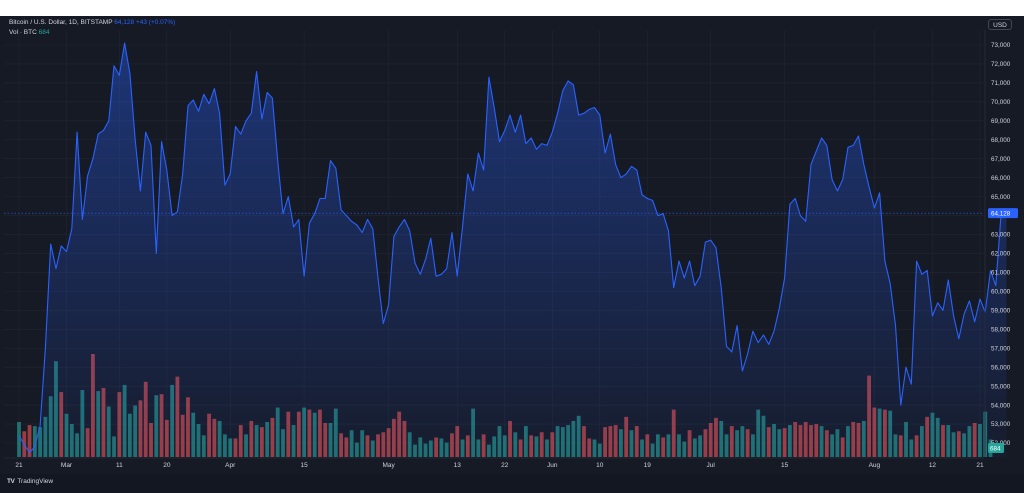  Describe the element at coordinates (23, 32) in the screenshot. I see `volume-title: Vol · BTC` at that location.